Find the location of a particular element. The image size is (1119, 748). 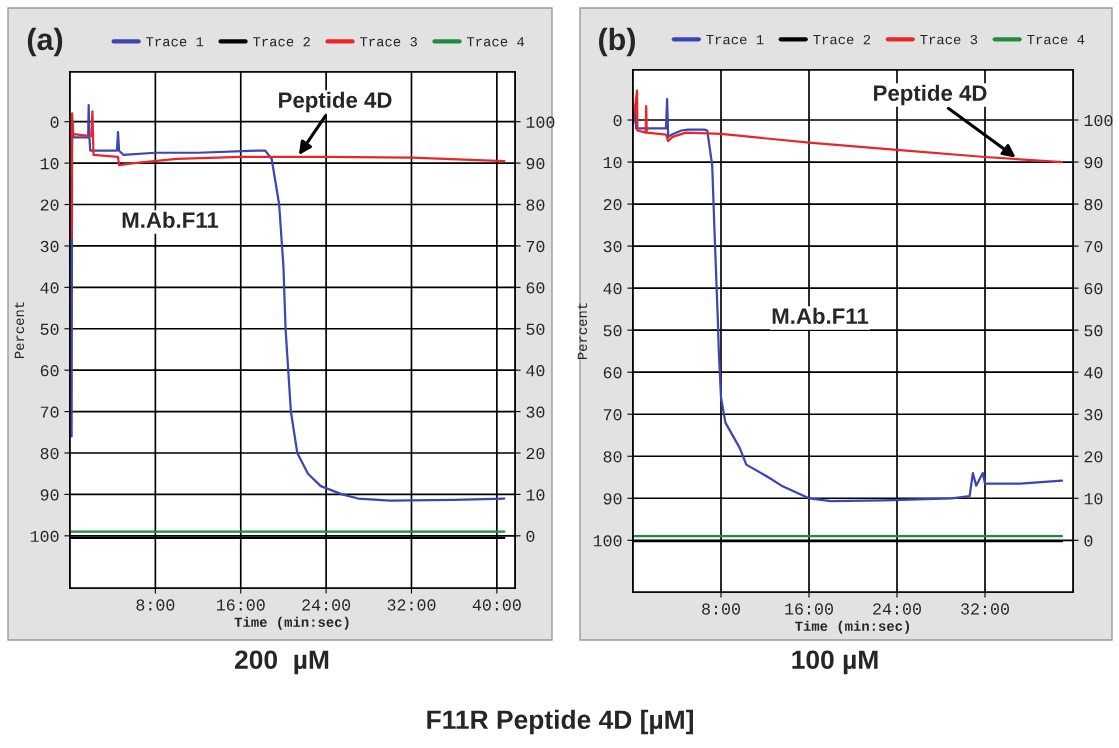

x-tick-label: 40:00 is located at coordinates (496, 605).